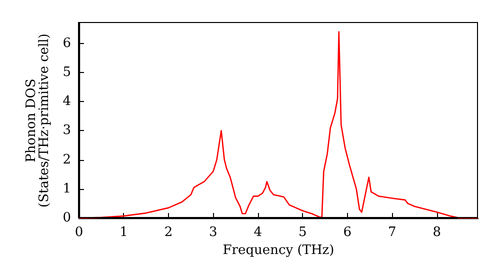  I want to click on y-tick-label: 5, so click(66, 72).